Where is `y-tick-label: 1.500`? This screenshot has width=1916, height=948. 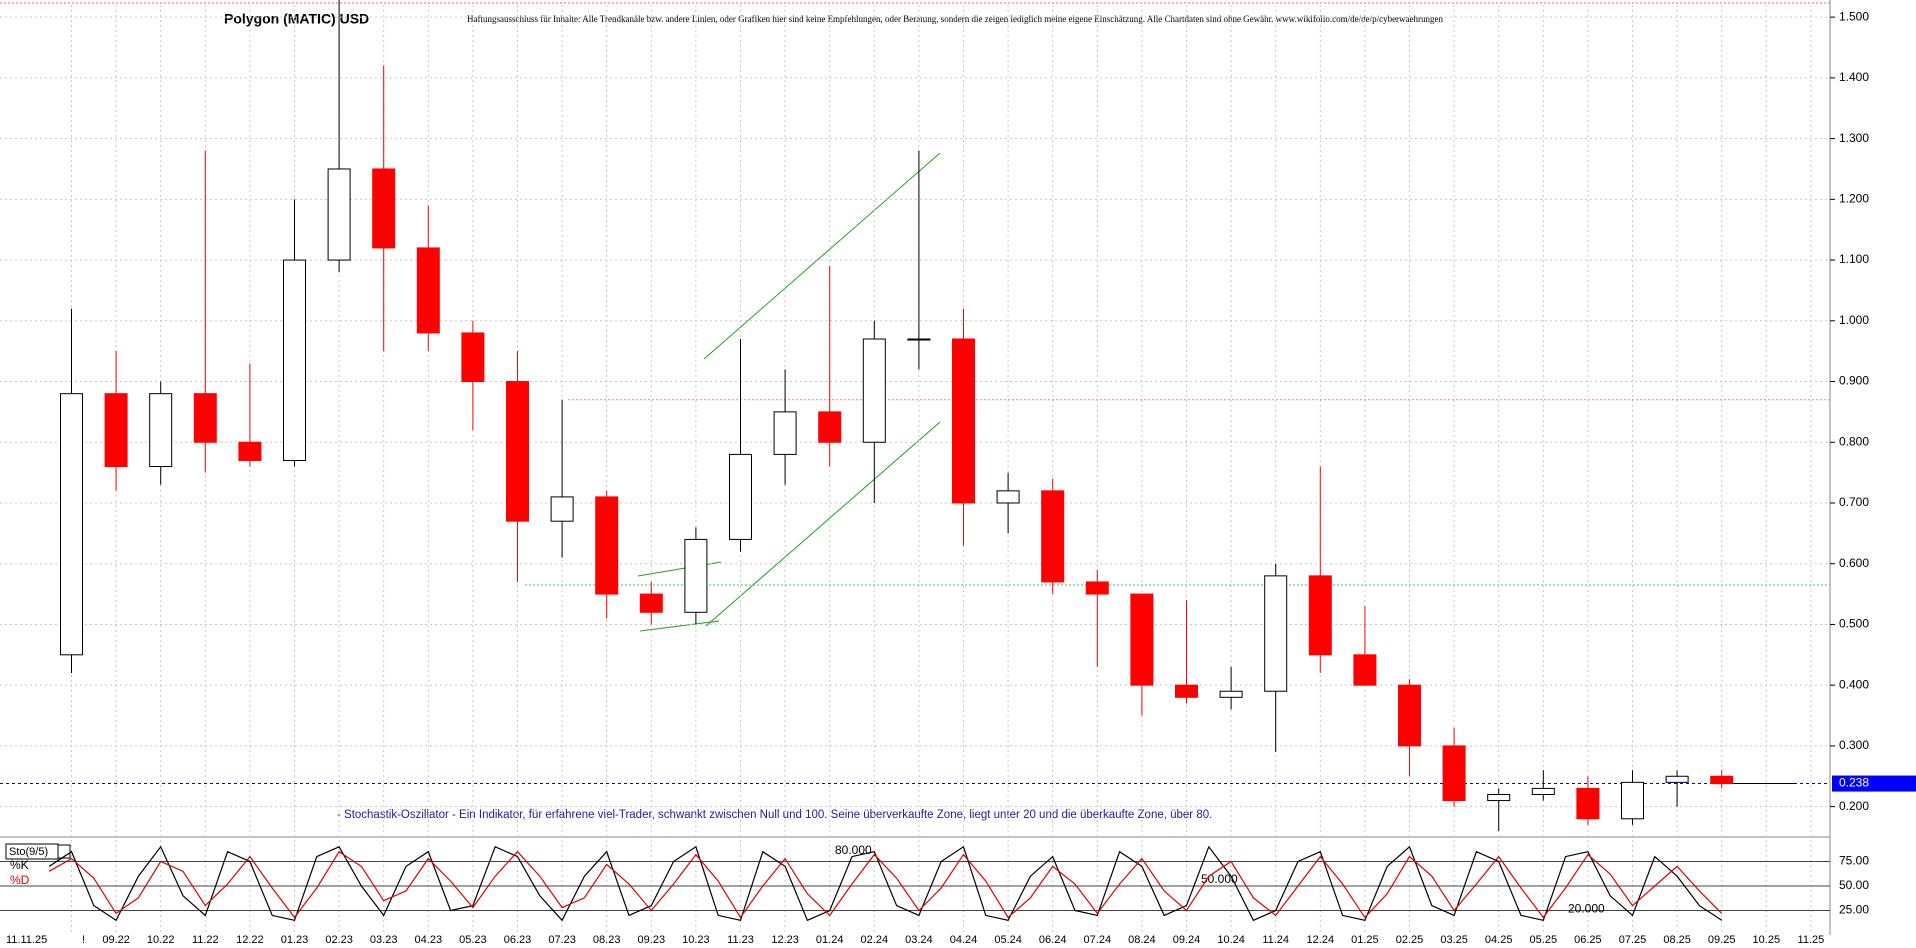 y-tick-label: 1.500 is located at coordinates (1854, 16).